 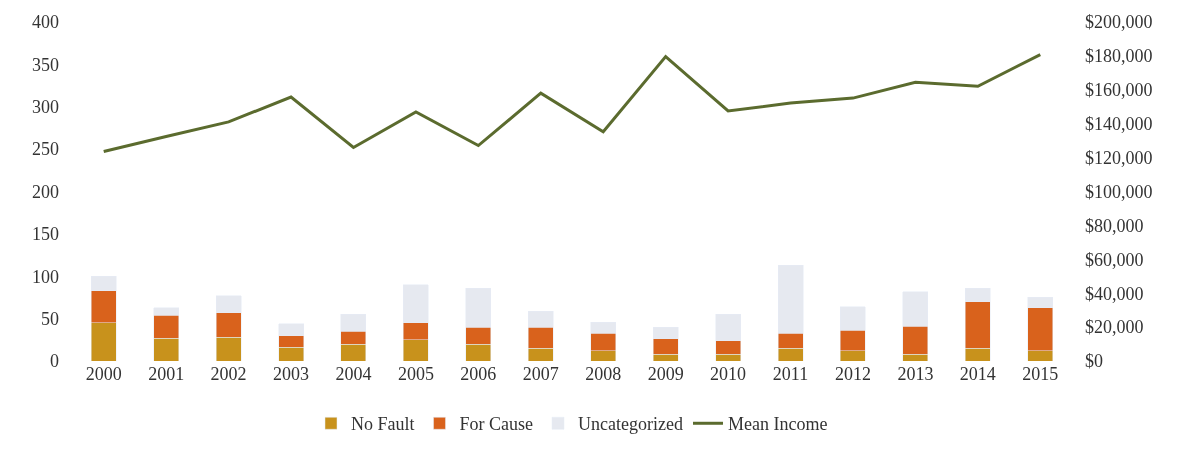 I want to click on x-tick-label: 2002, so click(x=228, y=374).